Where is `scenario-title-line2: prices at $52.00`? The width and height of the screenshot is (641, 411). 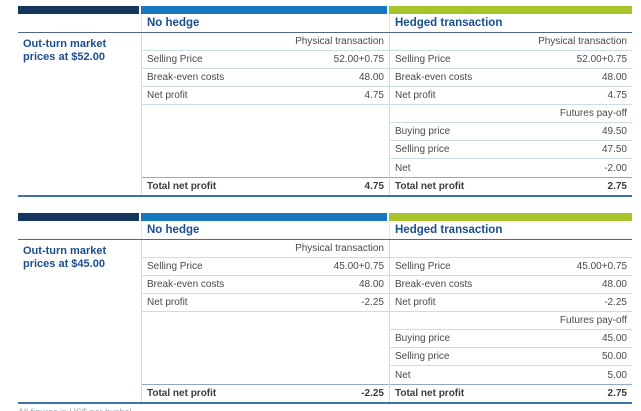 scenario-title-line2: prices at $52.00 is located at coordinates (64, 57).